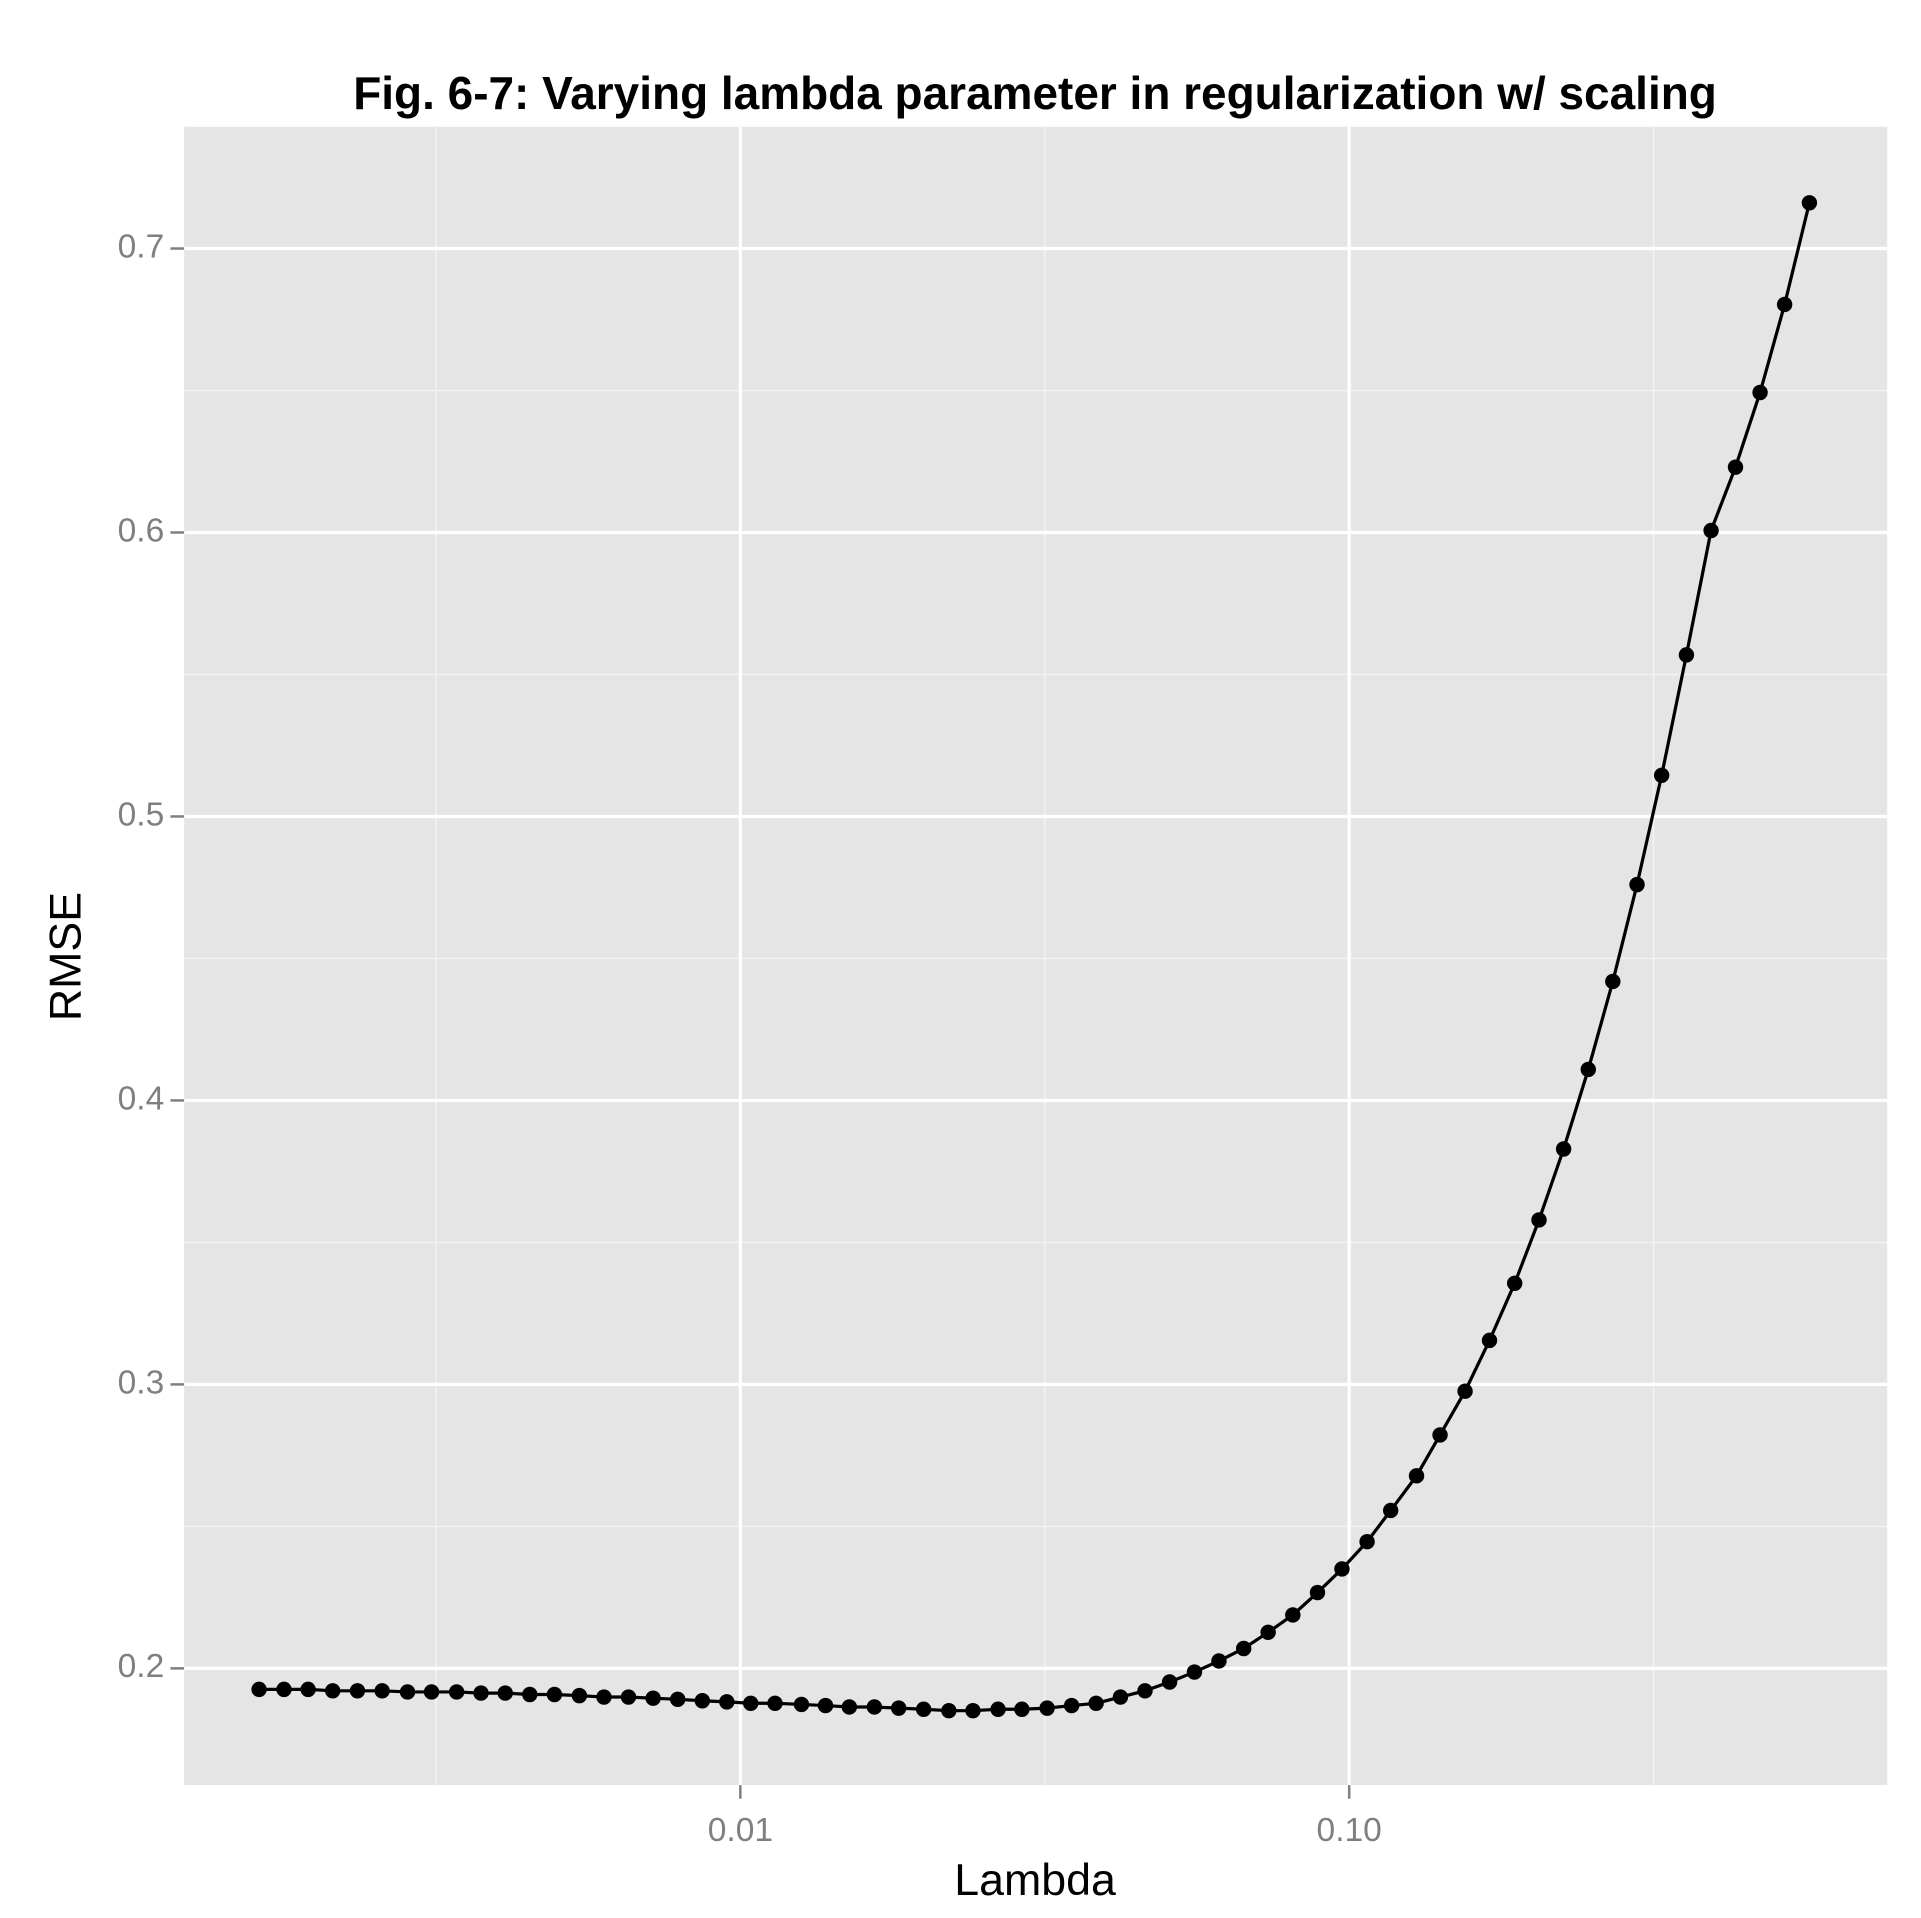 The image size is (1921, 1918). What do you see at coordinates (141, 530) in the screenshot?
I see `y-tick-label: 0.6` at bounding box center [141, 530].